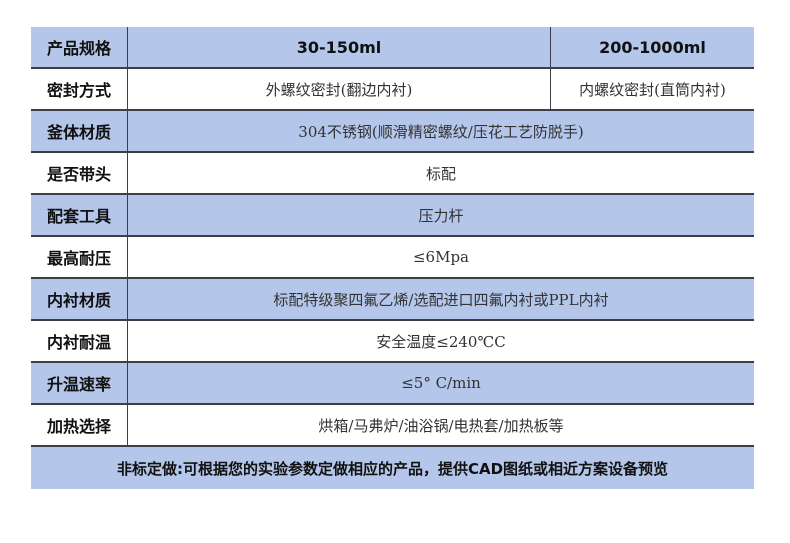 The height and width of the screenshot is (543, 790). What do you see at coordinates (441, 383) in the screenshot?
I see `row-value: ≤5° C/min` at bounding box center [441, 383].